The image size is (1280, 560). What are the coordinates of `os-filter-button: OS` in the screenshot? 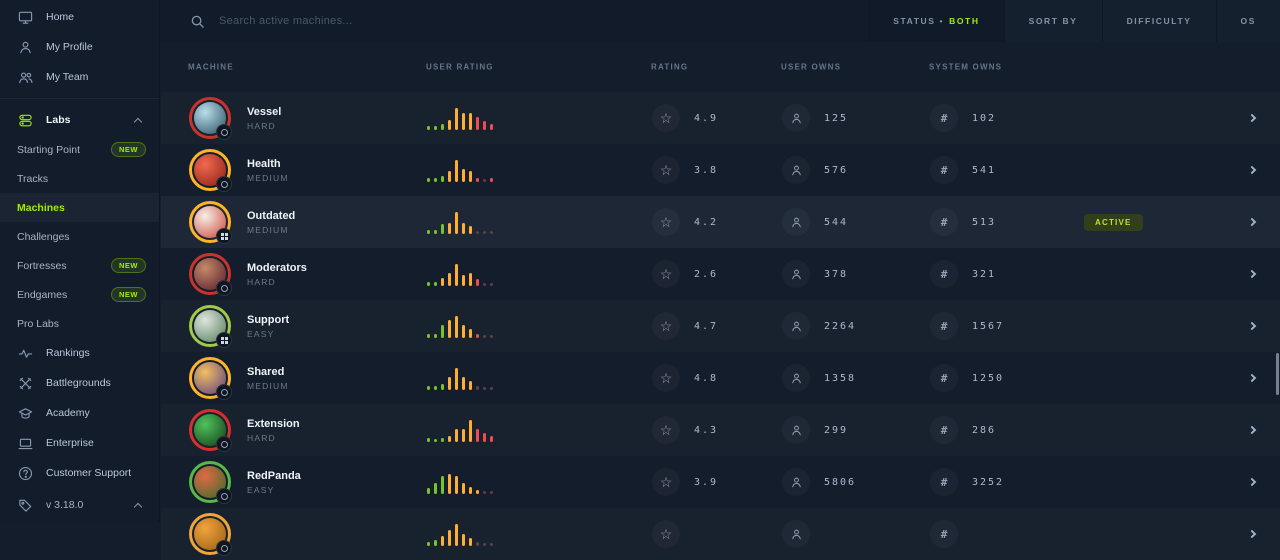 It's located at (1248, 21).